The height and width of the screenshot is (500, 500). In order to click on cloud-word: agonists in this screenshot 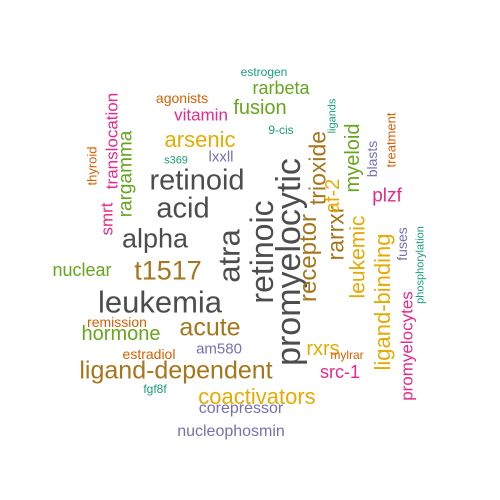, I will do `click(182, 98)`.